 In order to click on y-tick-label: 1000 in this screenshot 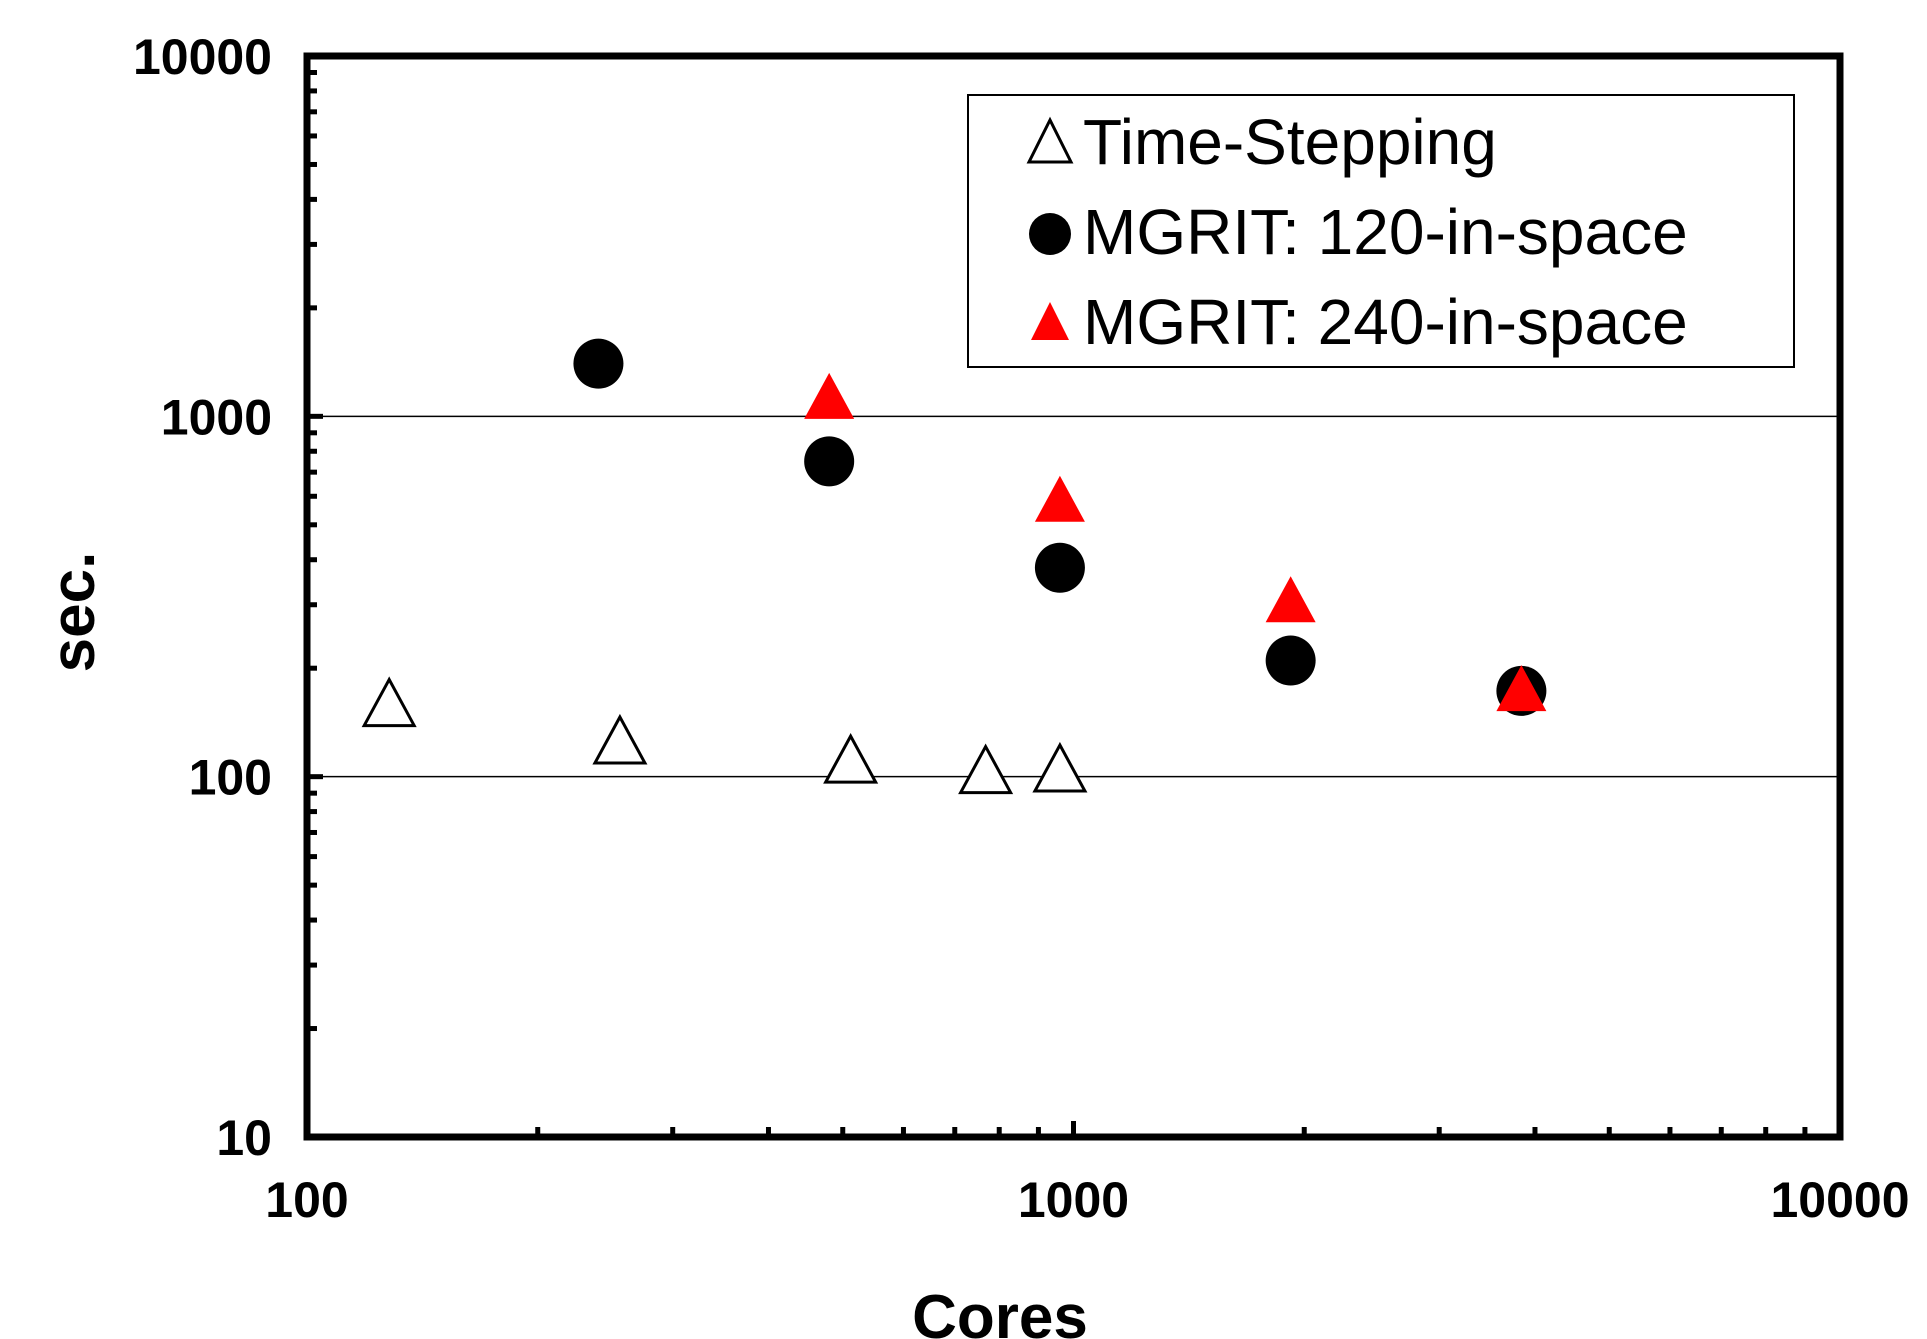, I will do `click(216, 417)`.